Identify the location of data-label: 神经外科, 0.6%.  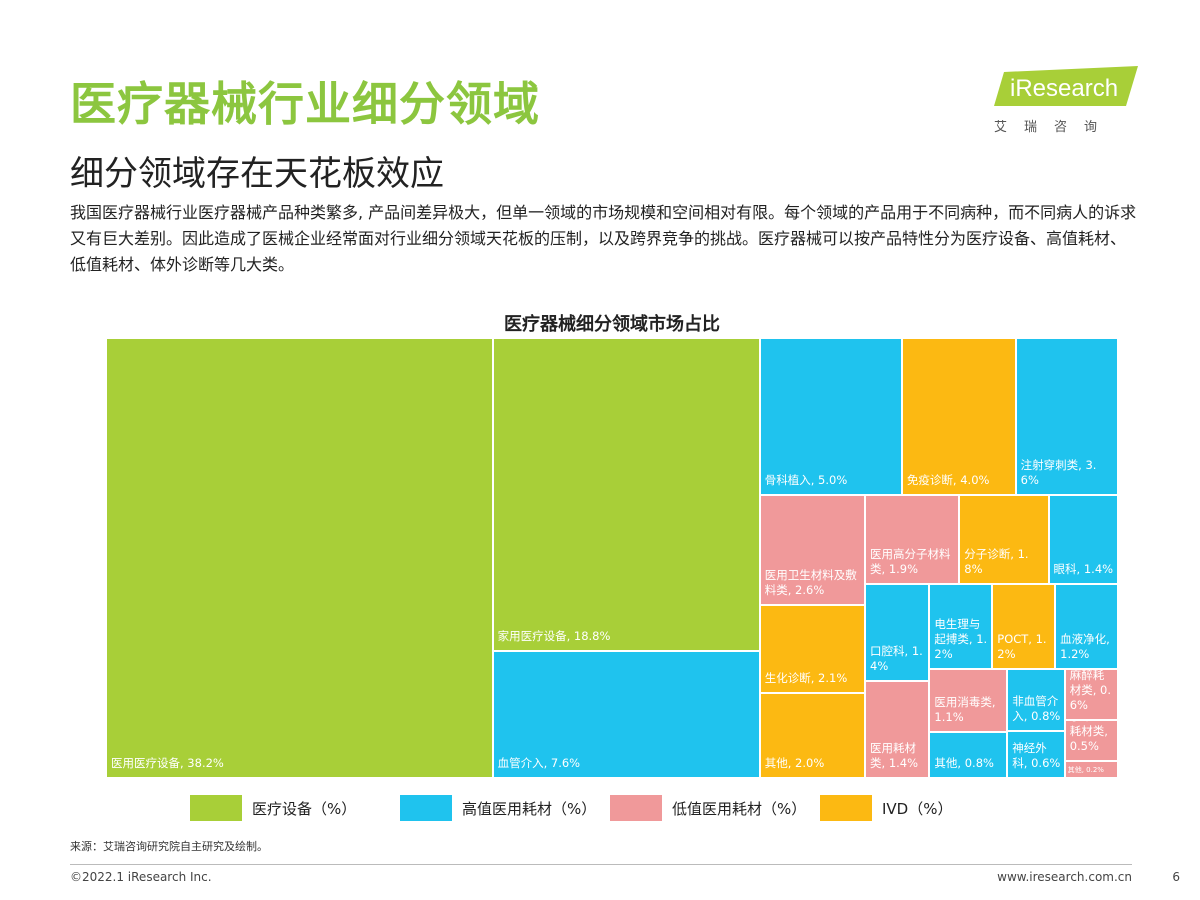
(1036, 755).